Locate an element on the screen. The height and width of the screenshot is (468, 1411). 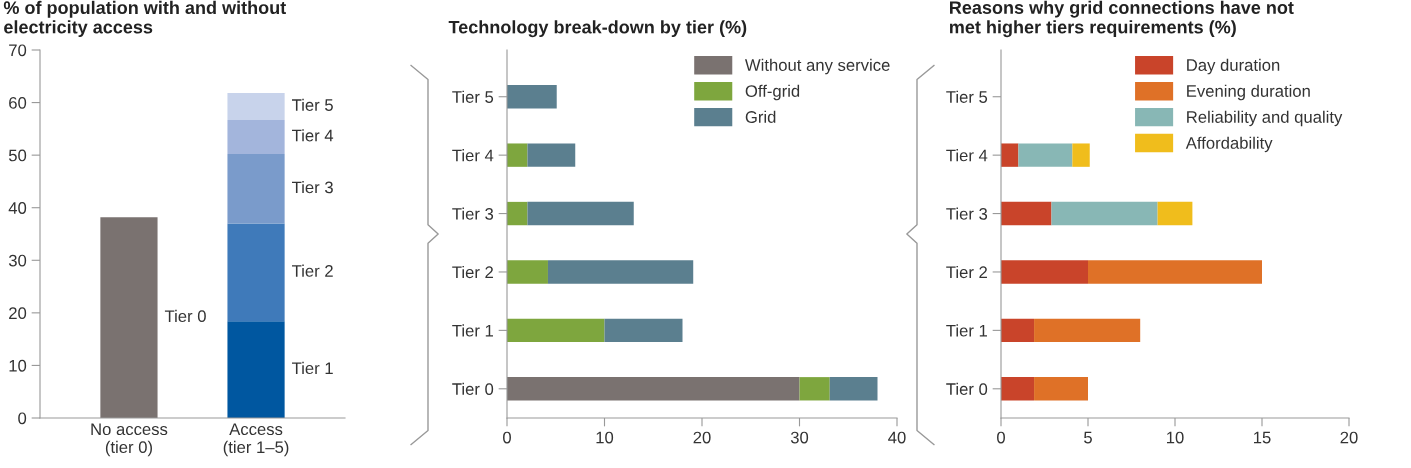
y-tick-label: 30 is located at coordinates (17, 260).